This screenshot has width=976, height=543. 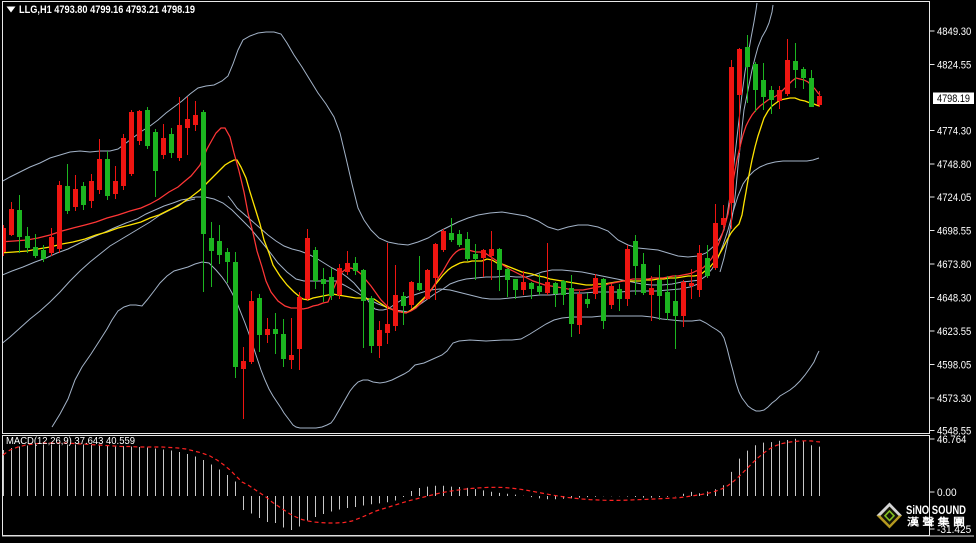 What do you see at coordinates (954, 265) in the screenshot?
I see `svg-text: 4673.80` at bounding box center [954, 265].